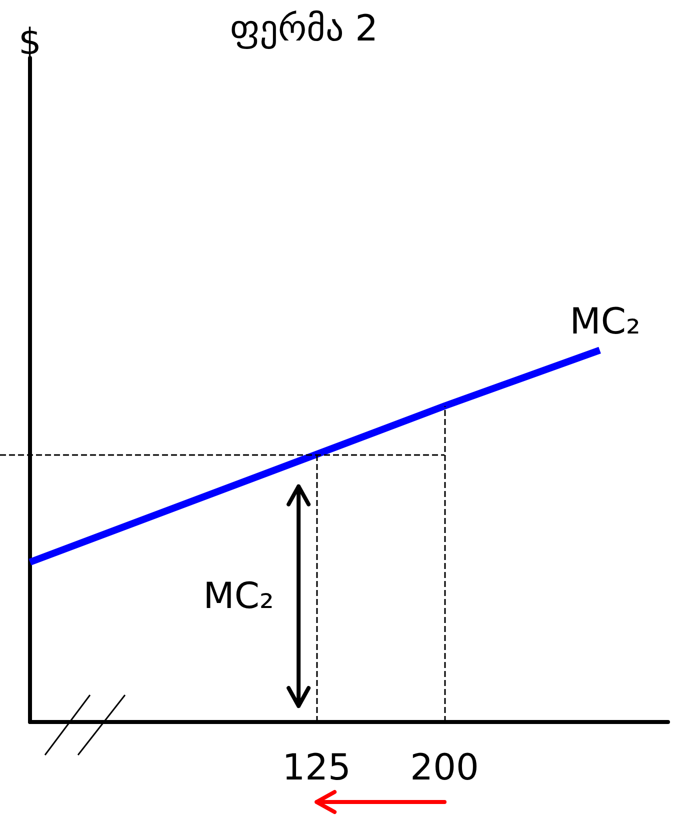 This screenshot has width=690, height=822. What do you see at coordinates (304, 29) in the screenshot?
I see `chart-title: ფერმა 2` at bounding box center [304, 29].